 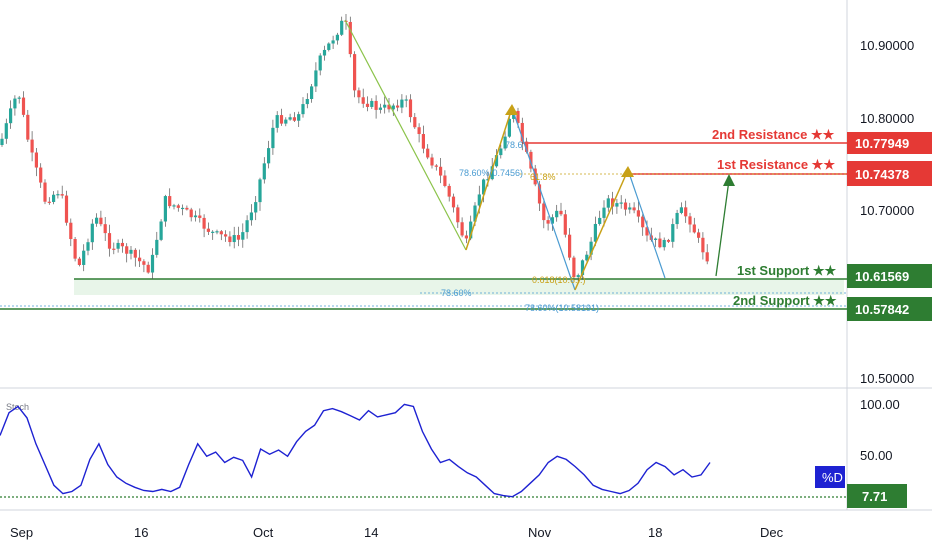 What do you see at coordinates (880, 404) in the screenshot?
I see `stoch-tick-100: 100.00` at bounding box center [880, 404].